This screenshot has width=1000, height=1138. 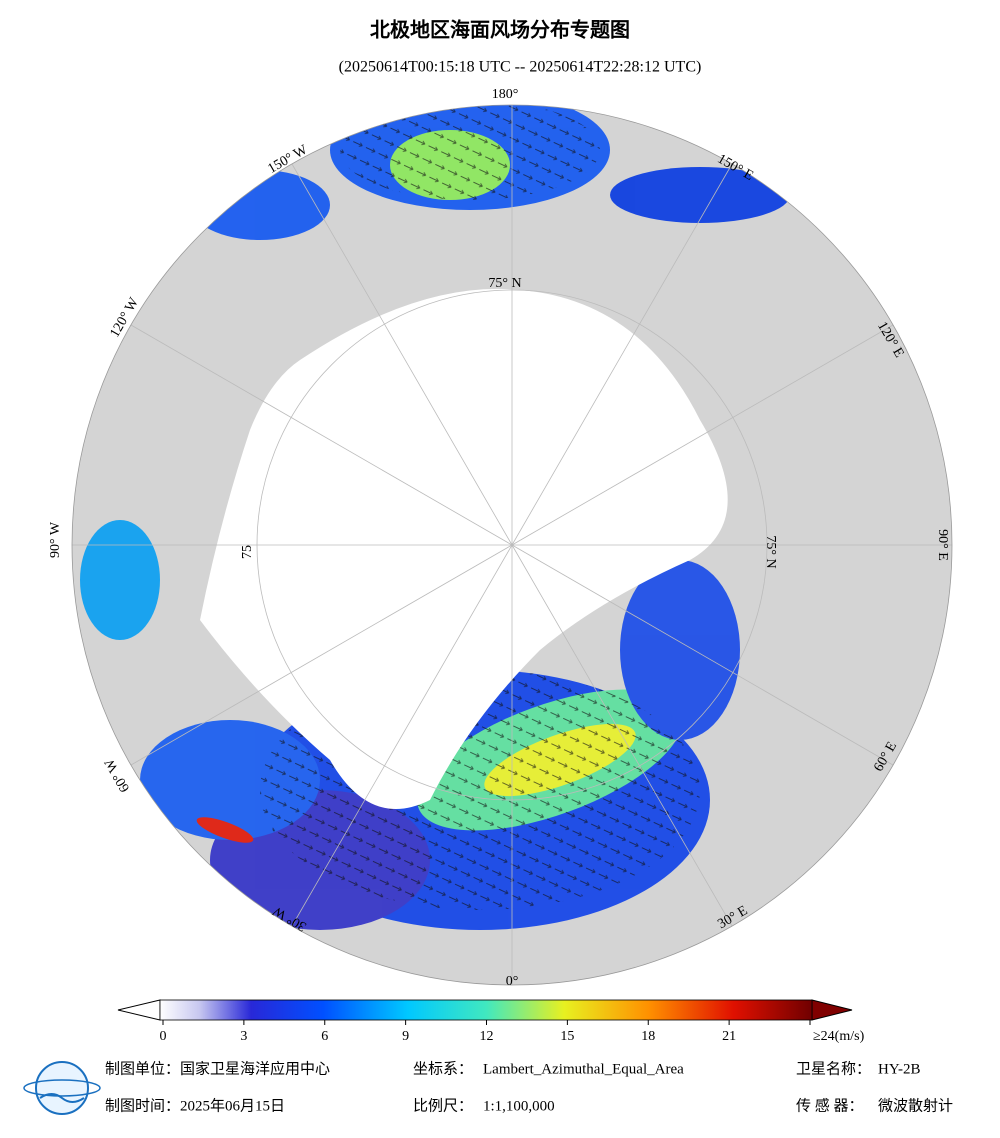 What do you see at coordinates (519, 1106) in the screenshot?
I see `footer-value: 1:1,100,000` at bounding box center [519, 1106].